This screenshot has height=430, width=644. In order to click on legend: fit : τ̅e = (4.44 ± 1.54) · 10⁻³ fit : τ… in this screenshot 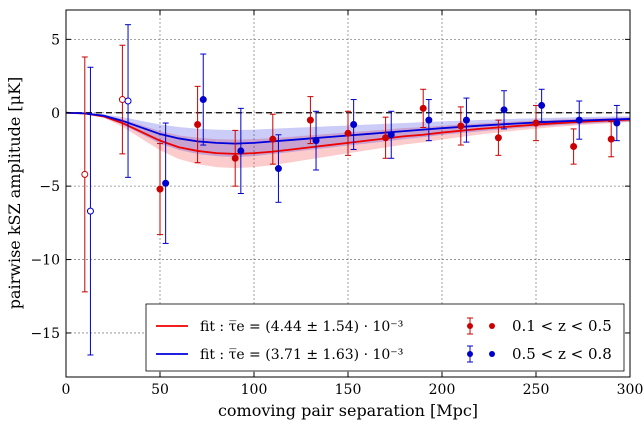, I will do `click(385, 337)`.